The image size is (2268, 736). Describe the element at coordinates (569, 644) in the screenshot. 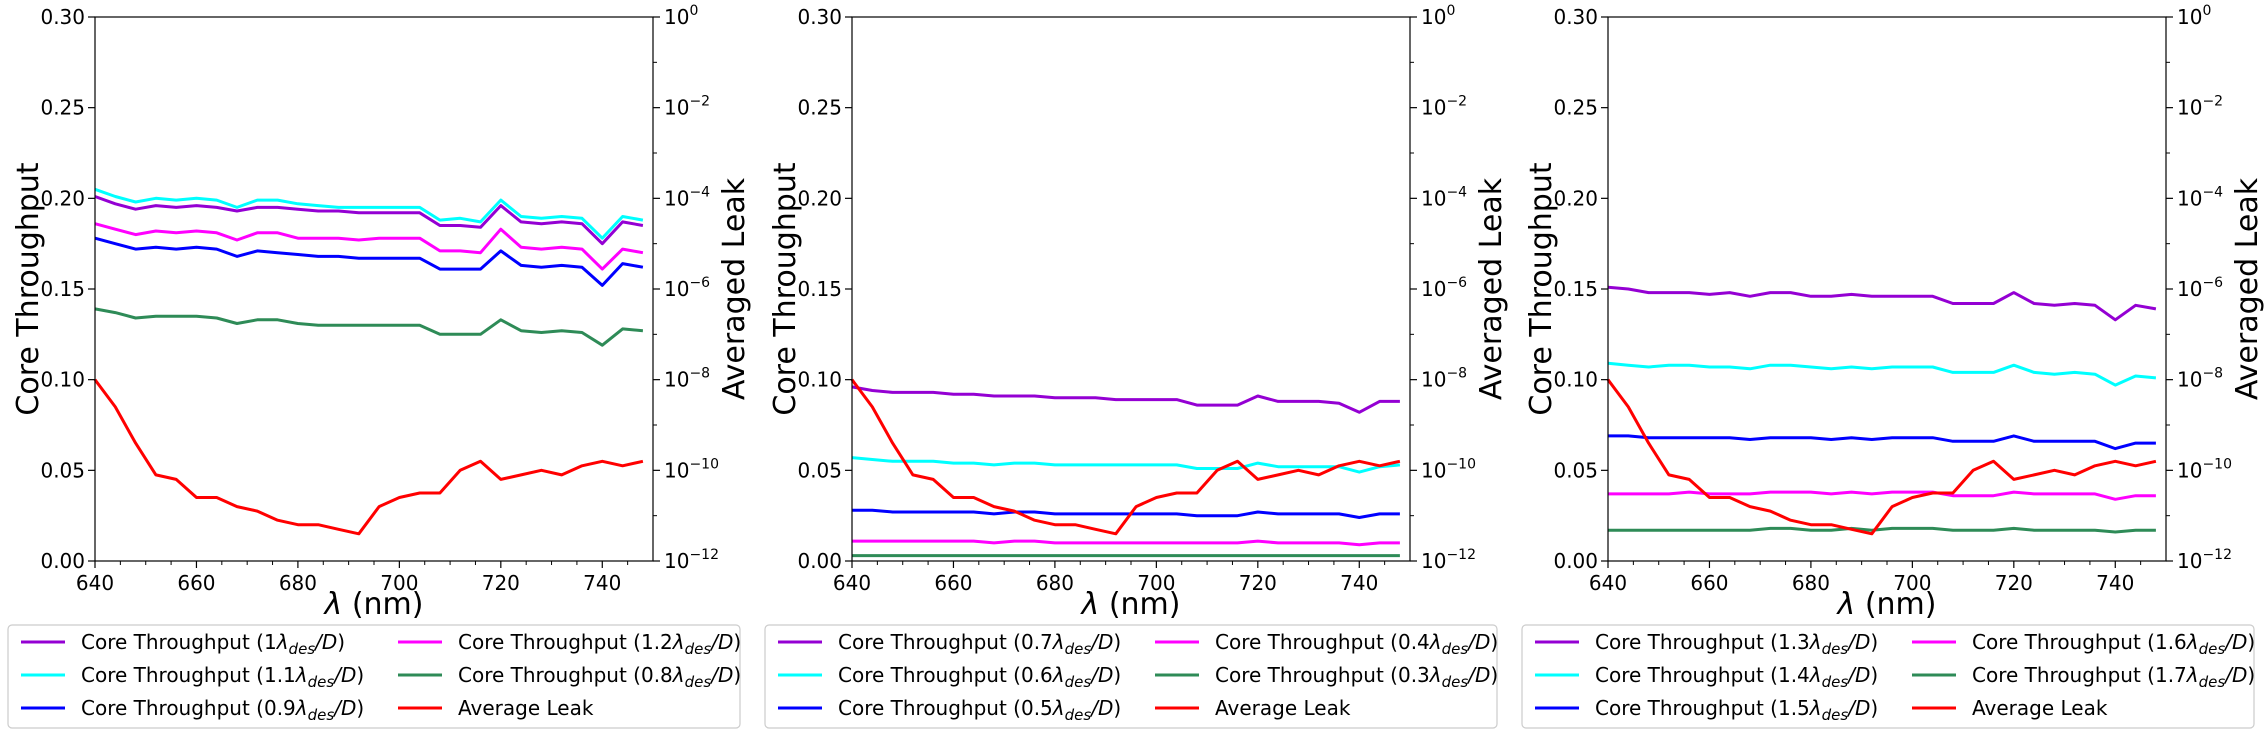

I see `legend-entry-core-throughput-4: Core Throughput (1.2λdes/D)` at that location.